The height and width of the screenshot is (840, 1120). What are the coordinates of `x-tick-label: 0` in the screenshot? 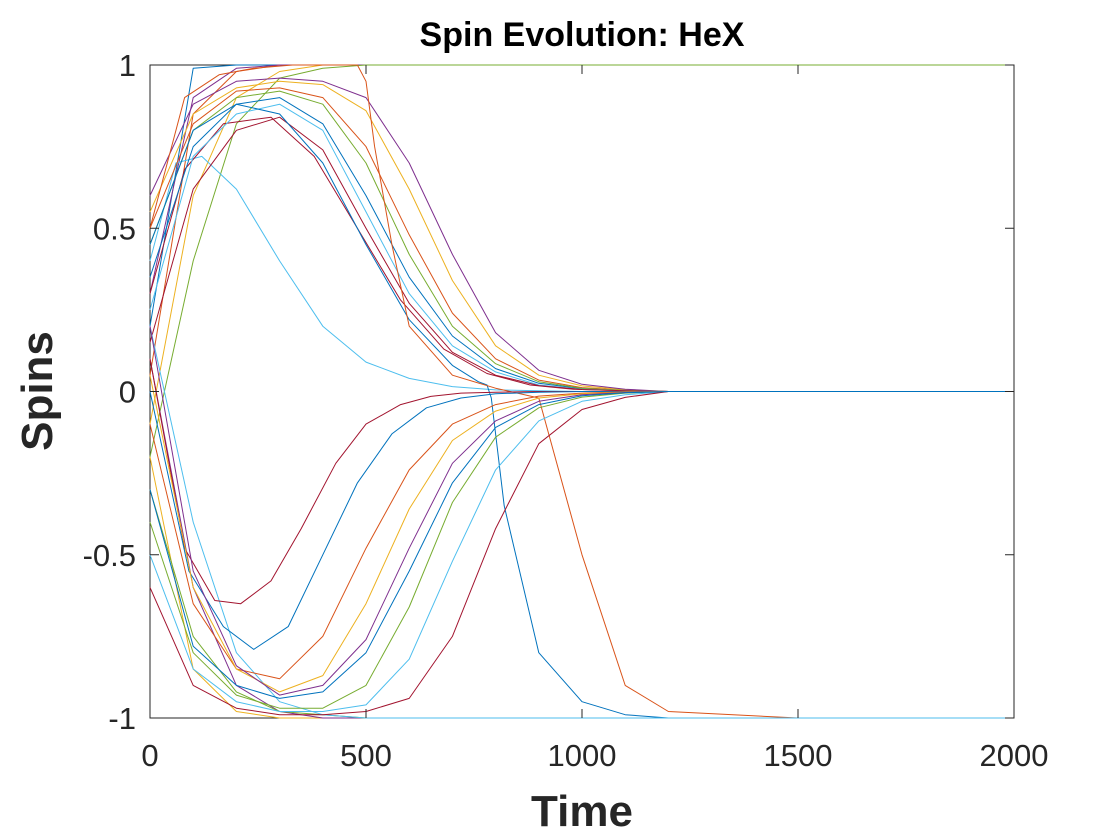 It's located at (149, 755).